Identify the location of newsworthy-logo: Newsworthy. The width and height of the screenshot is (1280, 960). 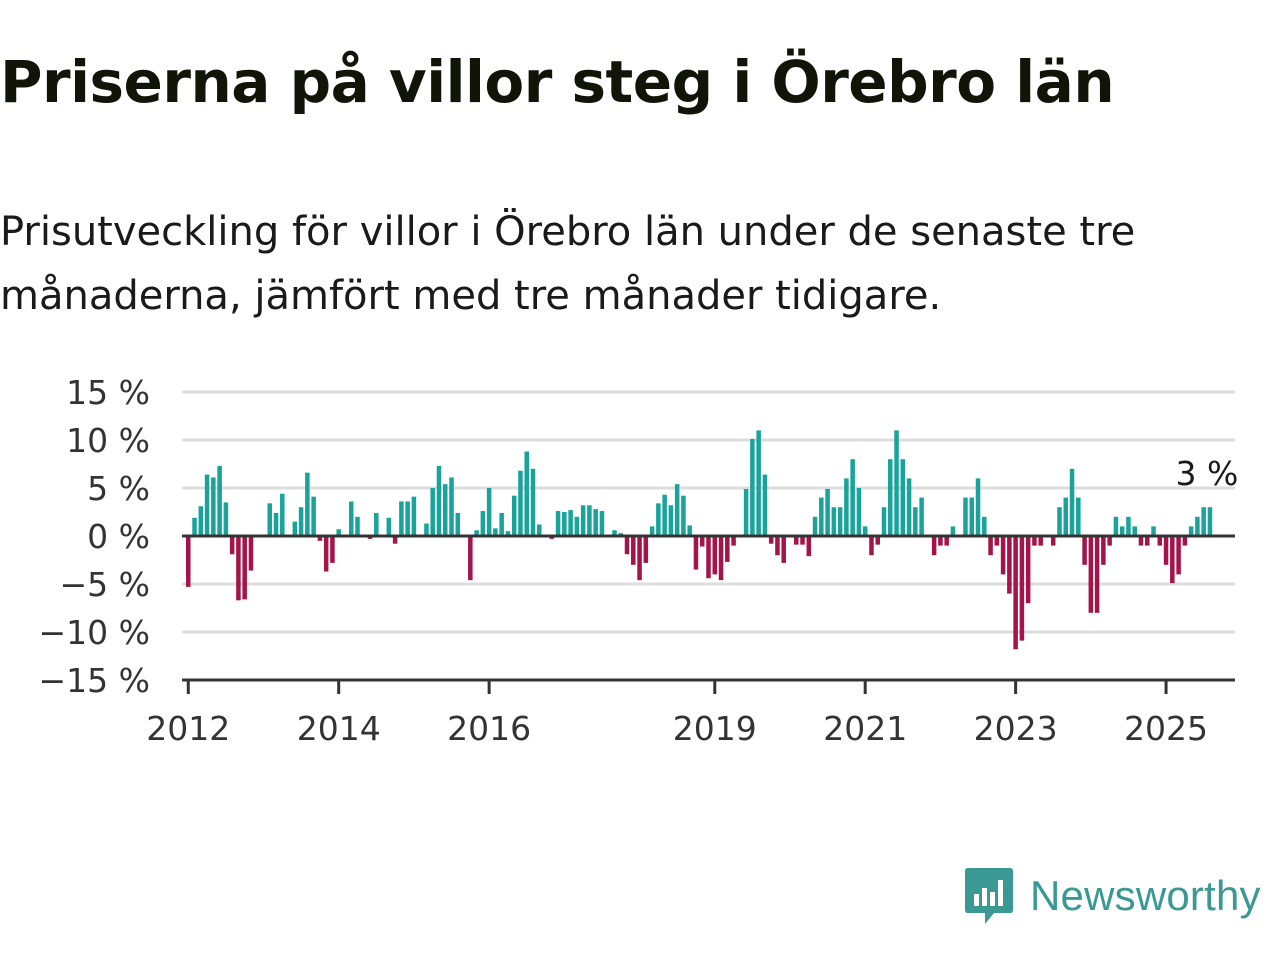
(1112, 896).